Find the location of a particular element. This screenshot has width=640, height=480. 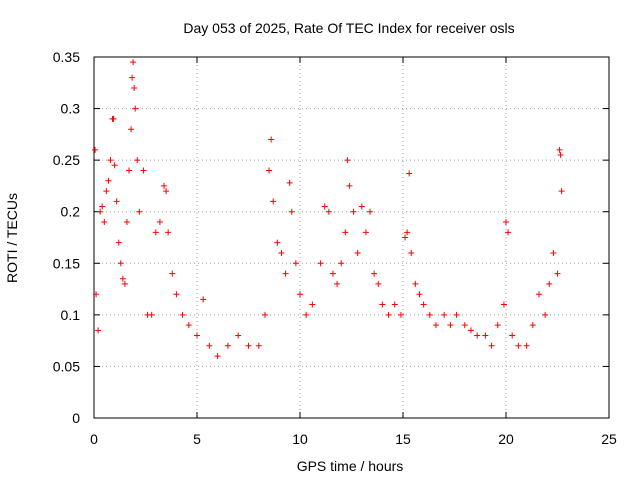

y-tick-label: 0.25 is located at coordinates (66, 160).